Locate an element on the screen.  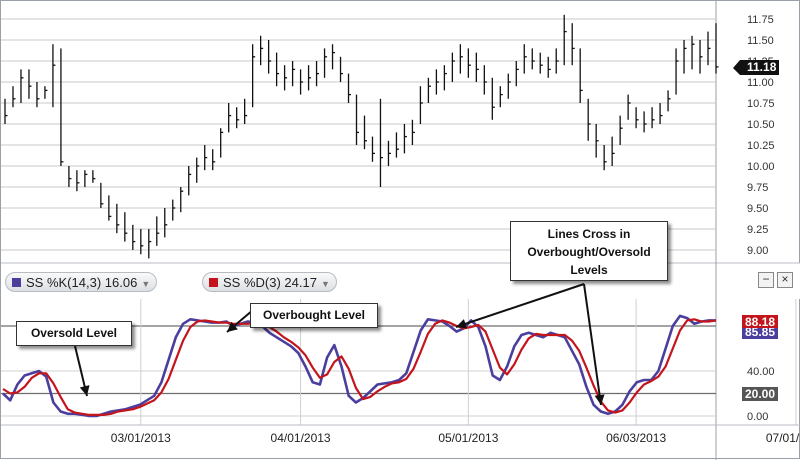
price-tick-label: 11.75 is located at coordinates (760, 20).